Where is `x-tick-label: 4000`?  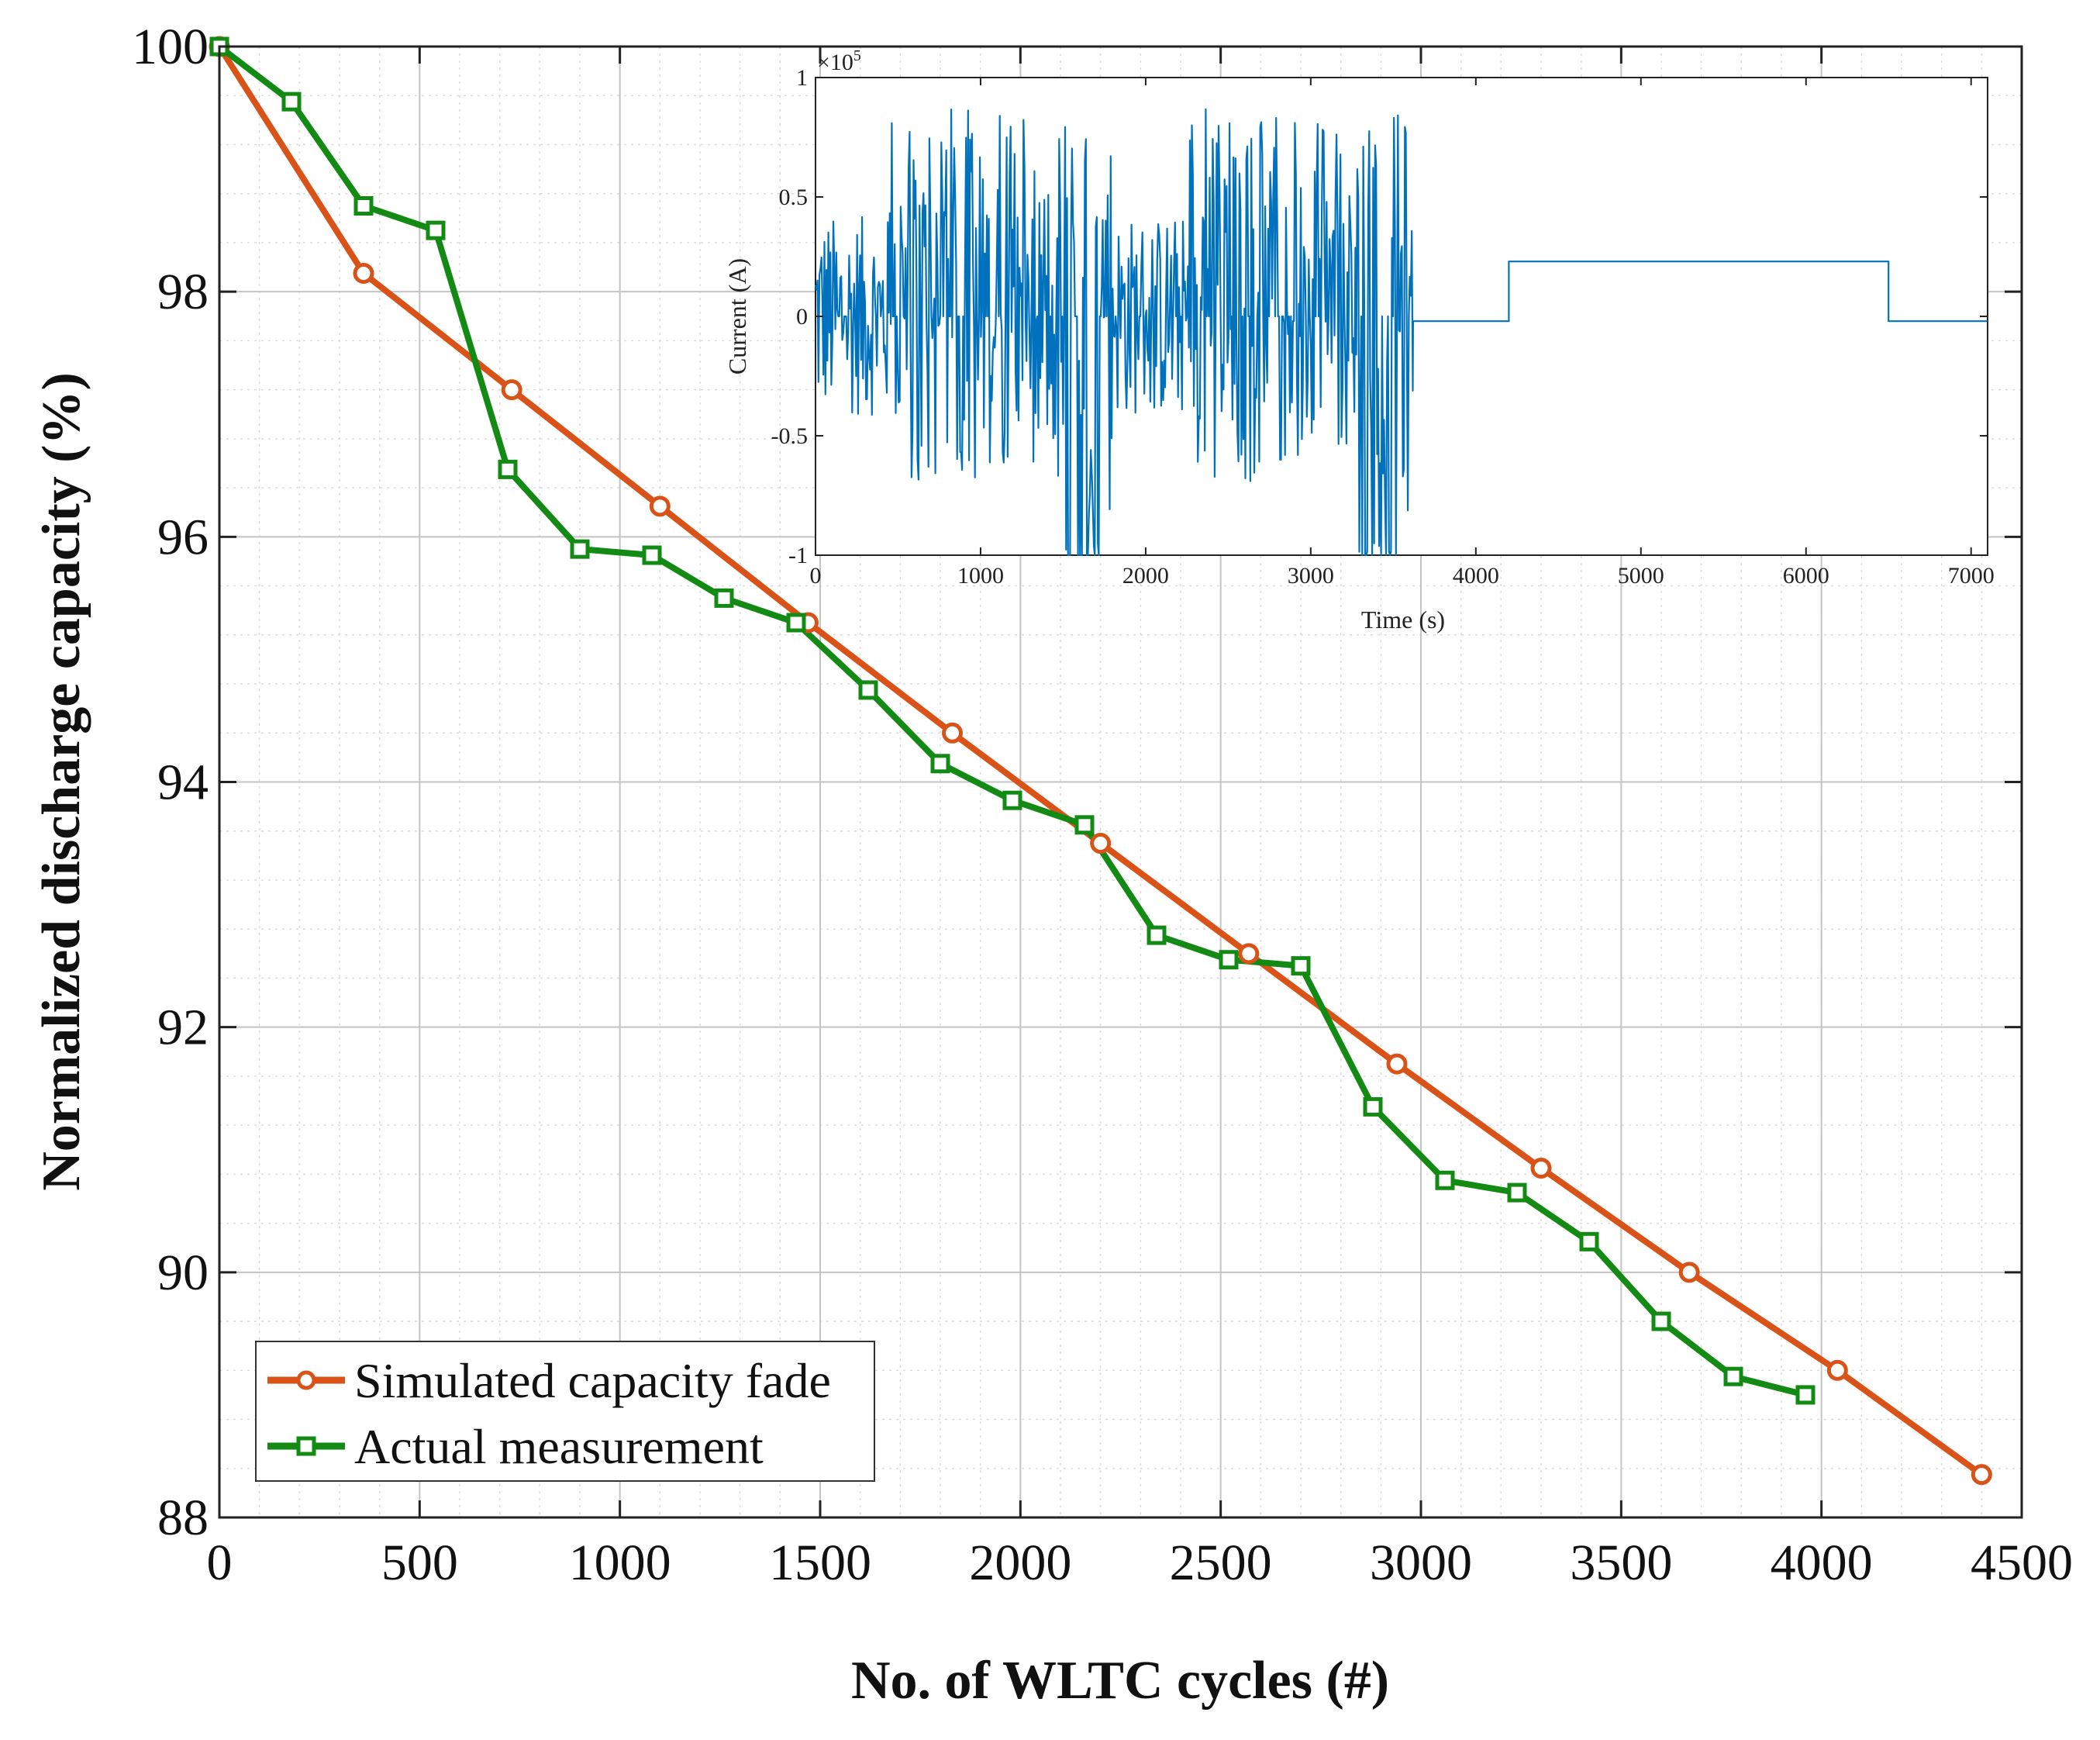 x-tick-label: 4000 is located at coordinates (1822, 1563).